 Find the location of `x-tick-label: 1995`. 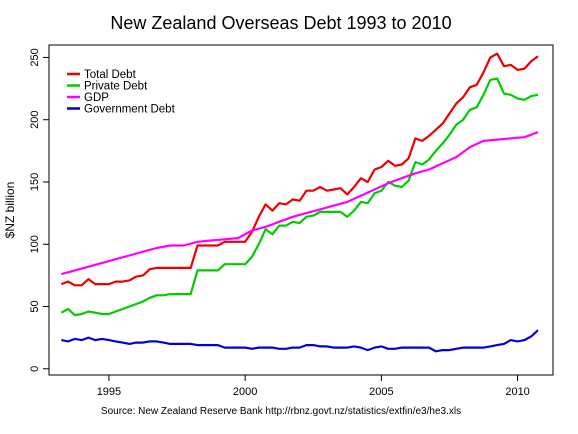

x-tick-label: 1995 is located at coordinates (109, 392).